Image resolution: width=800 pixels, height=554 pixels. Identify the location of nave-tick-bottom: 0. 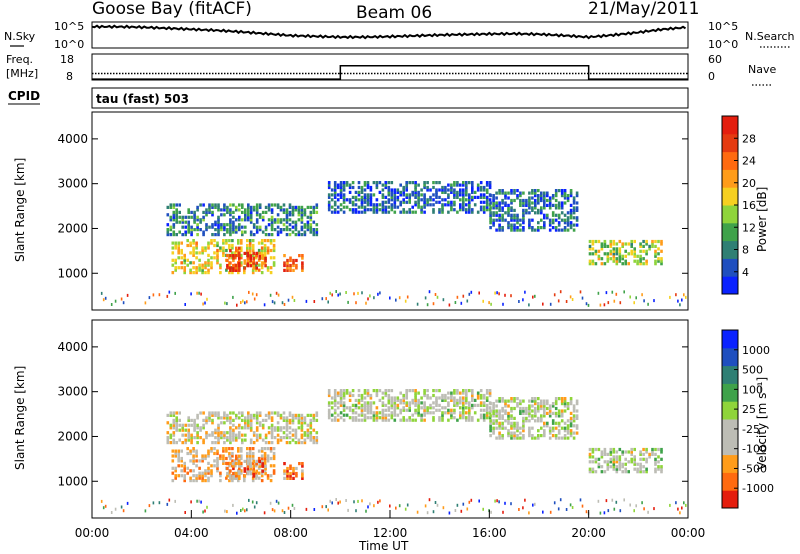
(711, 76).